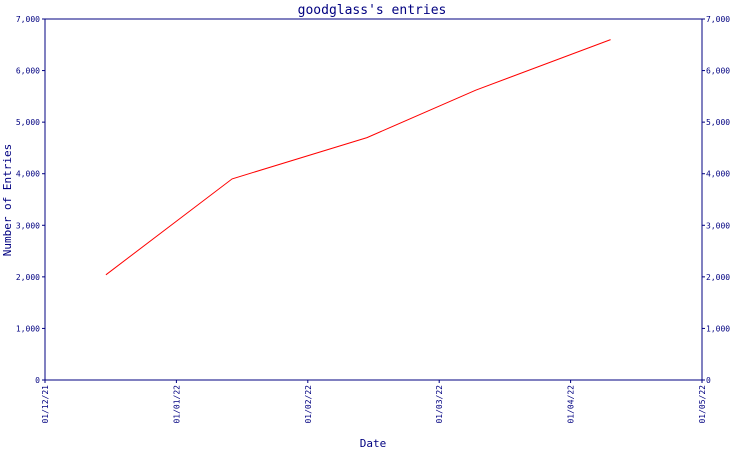 This screenshot has height=450, width=750. What do you see at coordinates (373, 443) in the screenshot?
I see `x-axis-label: Date` at bounding box center [373, 443].